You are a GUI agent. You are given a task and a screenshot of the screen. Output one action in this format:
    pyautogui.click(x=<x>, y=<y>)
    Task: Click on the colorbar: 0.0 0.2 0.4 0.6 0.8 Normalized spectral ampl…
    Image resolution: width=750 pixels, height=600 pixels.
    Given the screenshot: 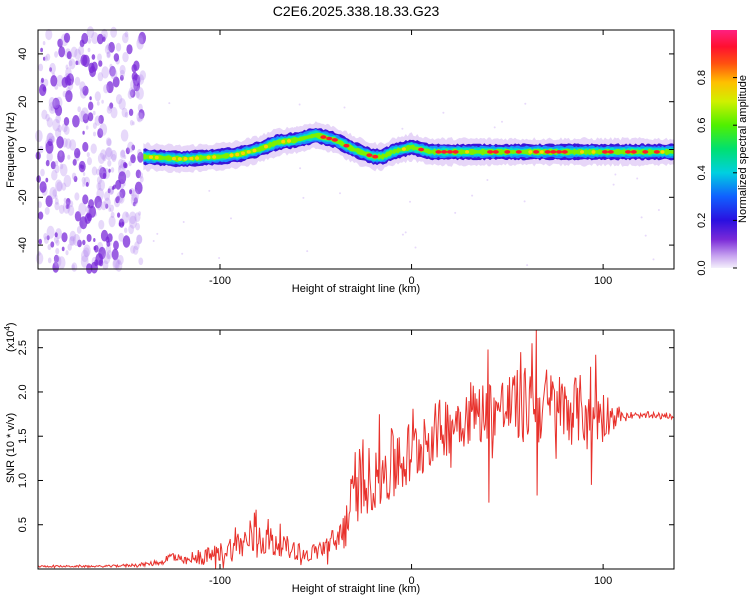 What is the action you would take?
    pyautogui.click(x=722, y=153)
    